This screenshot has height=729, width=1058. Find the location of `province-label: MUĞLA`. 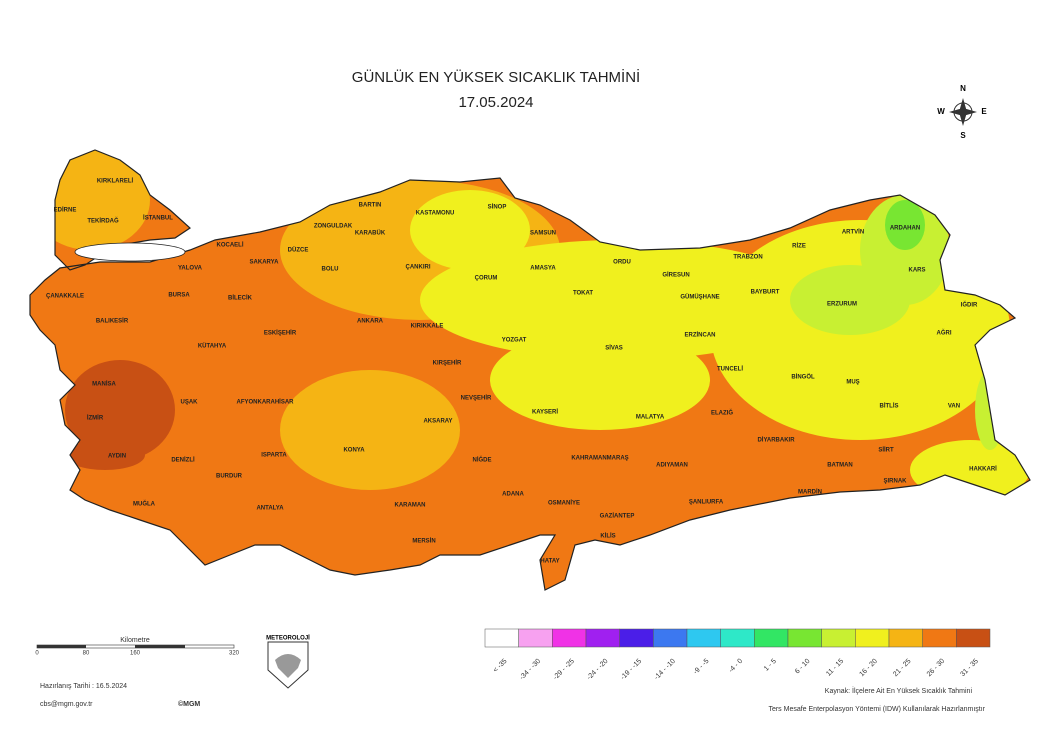

province-label: MUĞLA is located at coordinates (144, 504).